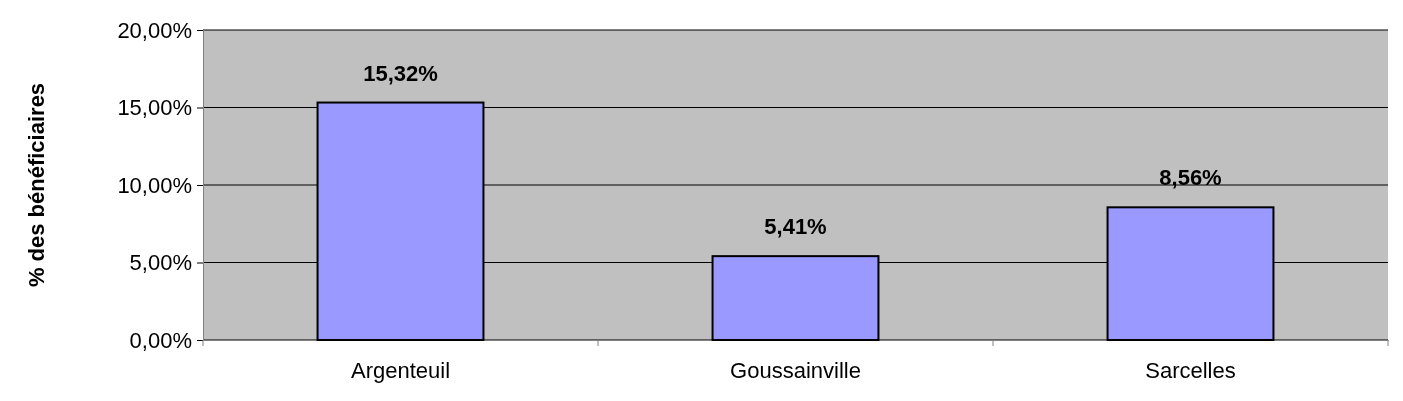  I want to click on data-label: 5,41%, so click(795, 227).